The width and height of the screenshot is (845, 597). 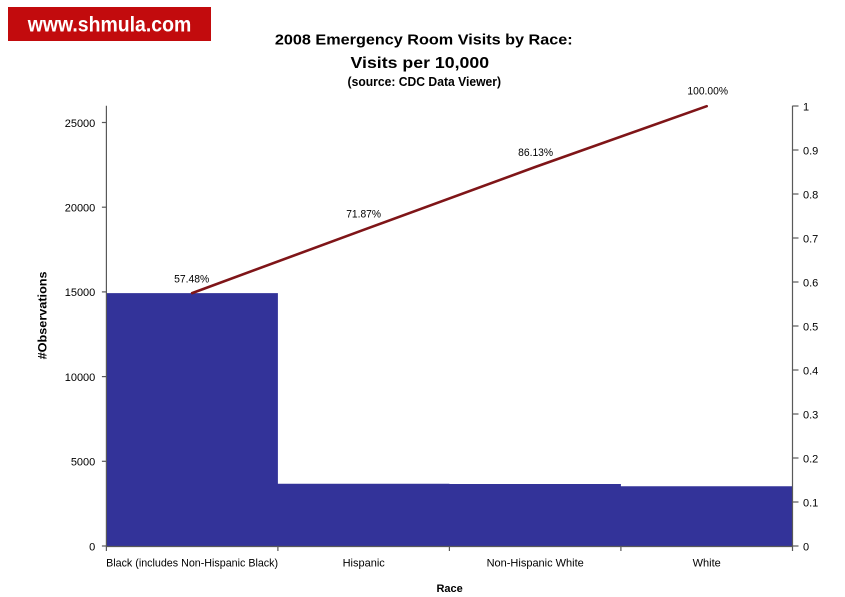 What do you see at coordinates (43, 315) in the screenshot?
I see `svg-text: #Observations` at bounding box center [43, 315].